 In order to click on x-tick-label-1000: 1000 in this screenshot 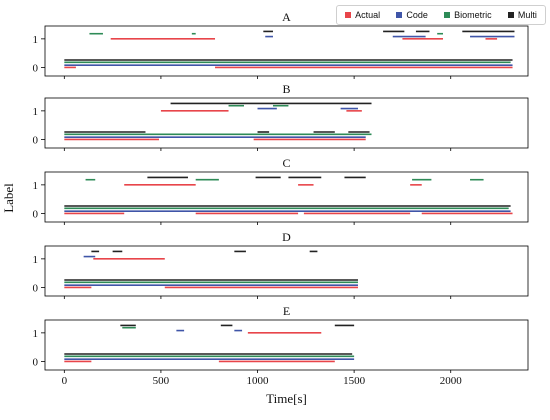, I will do `click(258, 381)`.